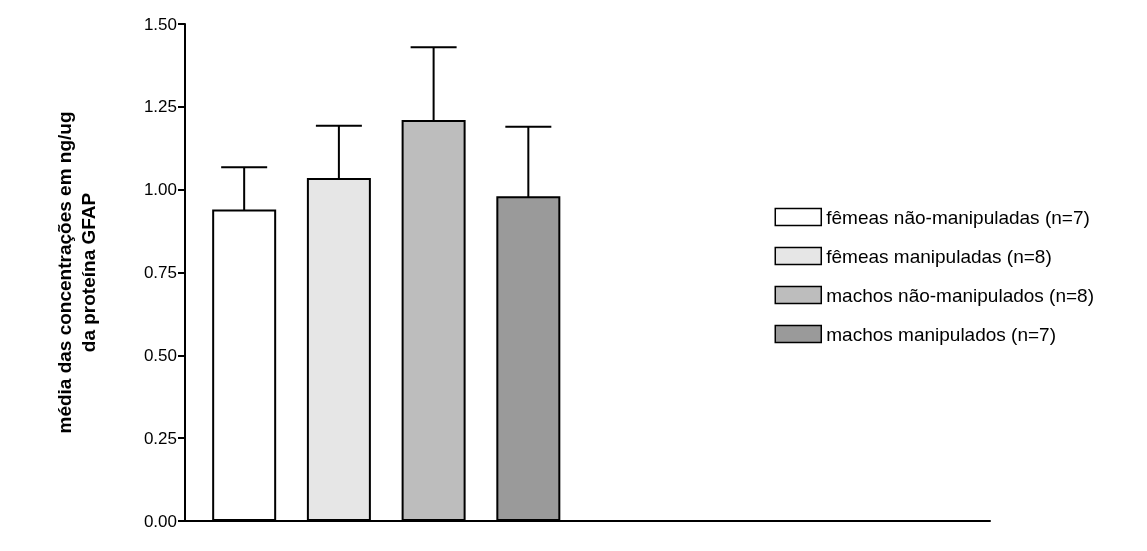 The width and height of the screenshot is (1147, 551). What do you see at coordinates (160, 272) in the screenshot?
I see `y-tick-label: 0.75` at bounding box center [160, 272].